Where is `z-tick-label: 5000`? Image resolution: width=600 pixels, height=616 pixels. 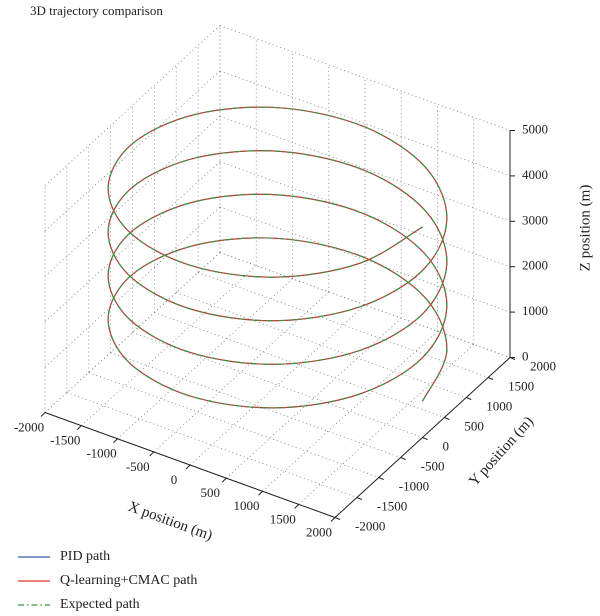 z-tick-label: 5000 is located at coordinates (535, 128).